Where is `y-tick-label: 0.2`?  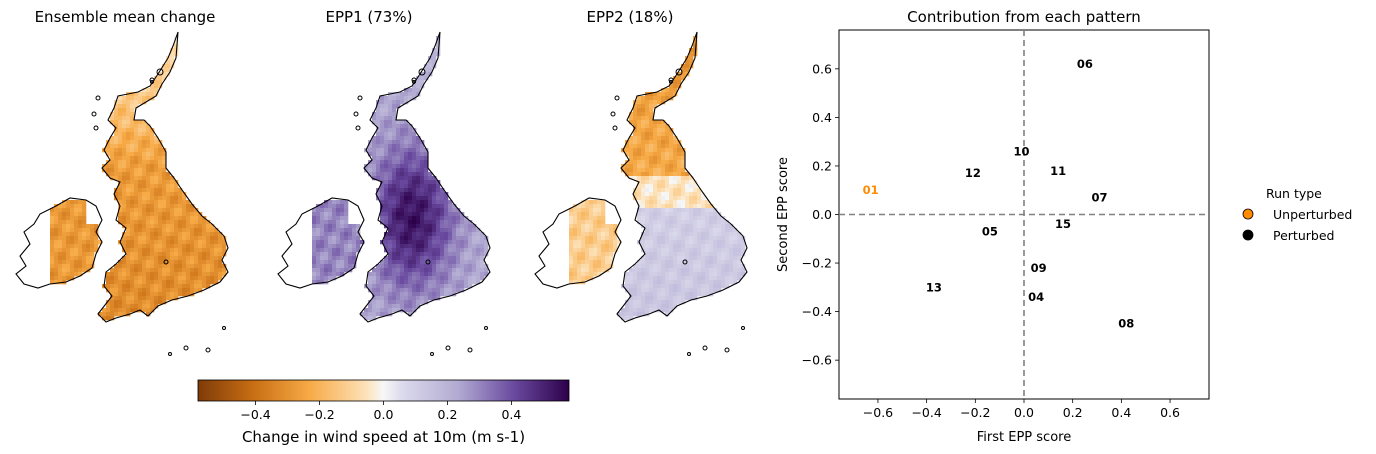 y-tick-label: 0.2 is located at coordinates (822, 165).